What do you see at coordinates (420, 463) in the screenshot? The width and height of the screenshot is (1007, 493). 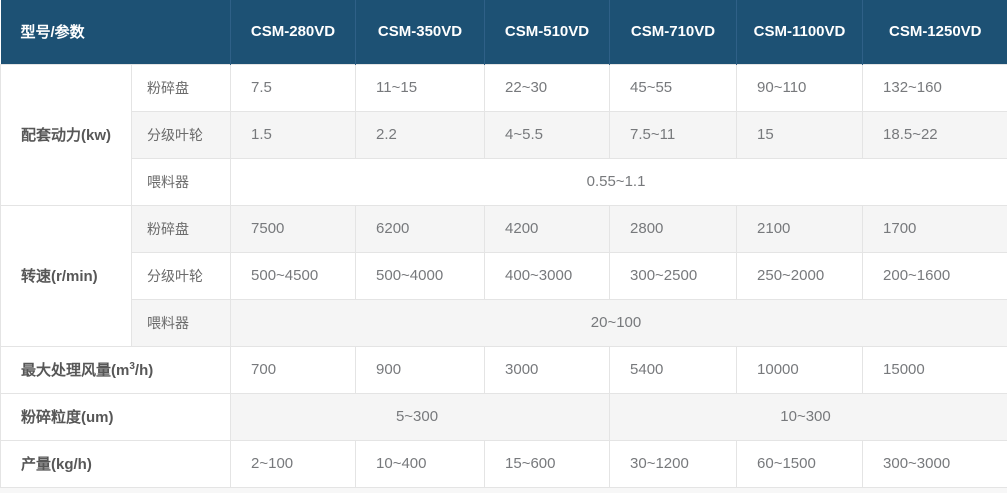 I see `value-cell: 10~400` at bounding box center [420, 463].